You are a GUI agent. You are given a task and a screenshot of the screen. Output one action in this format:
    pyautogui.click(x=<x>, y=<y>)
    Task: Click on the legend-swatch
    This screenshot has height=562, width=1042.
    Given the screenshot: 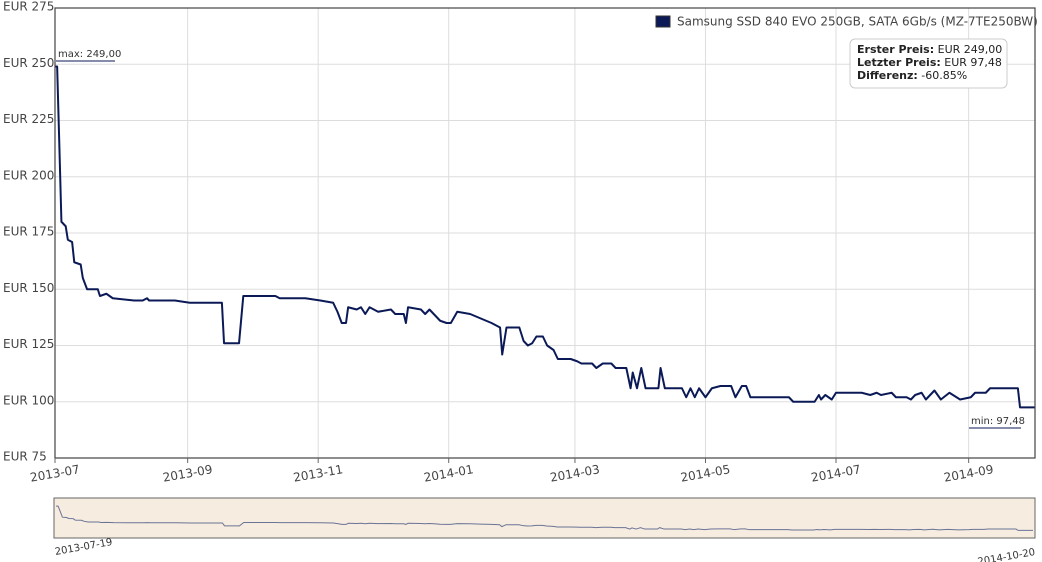 What is the action you would take?
    pyautogui.click(x=663, y=21)
    